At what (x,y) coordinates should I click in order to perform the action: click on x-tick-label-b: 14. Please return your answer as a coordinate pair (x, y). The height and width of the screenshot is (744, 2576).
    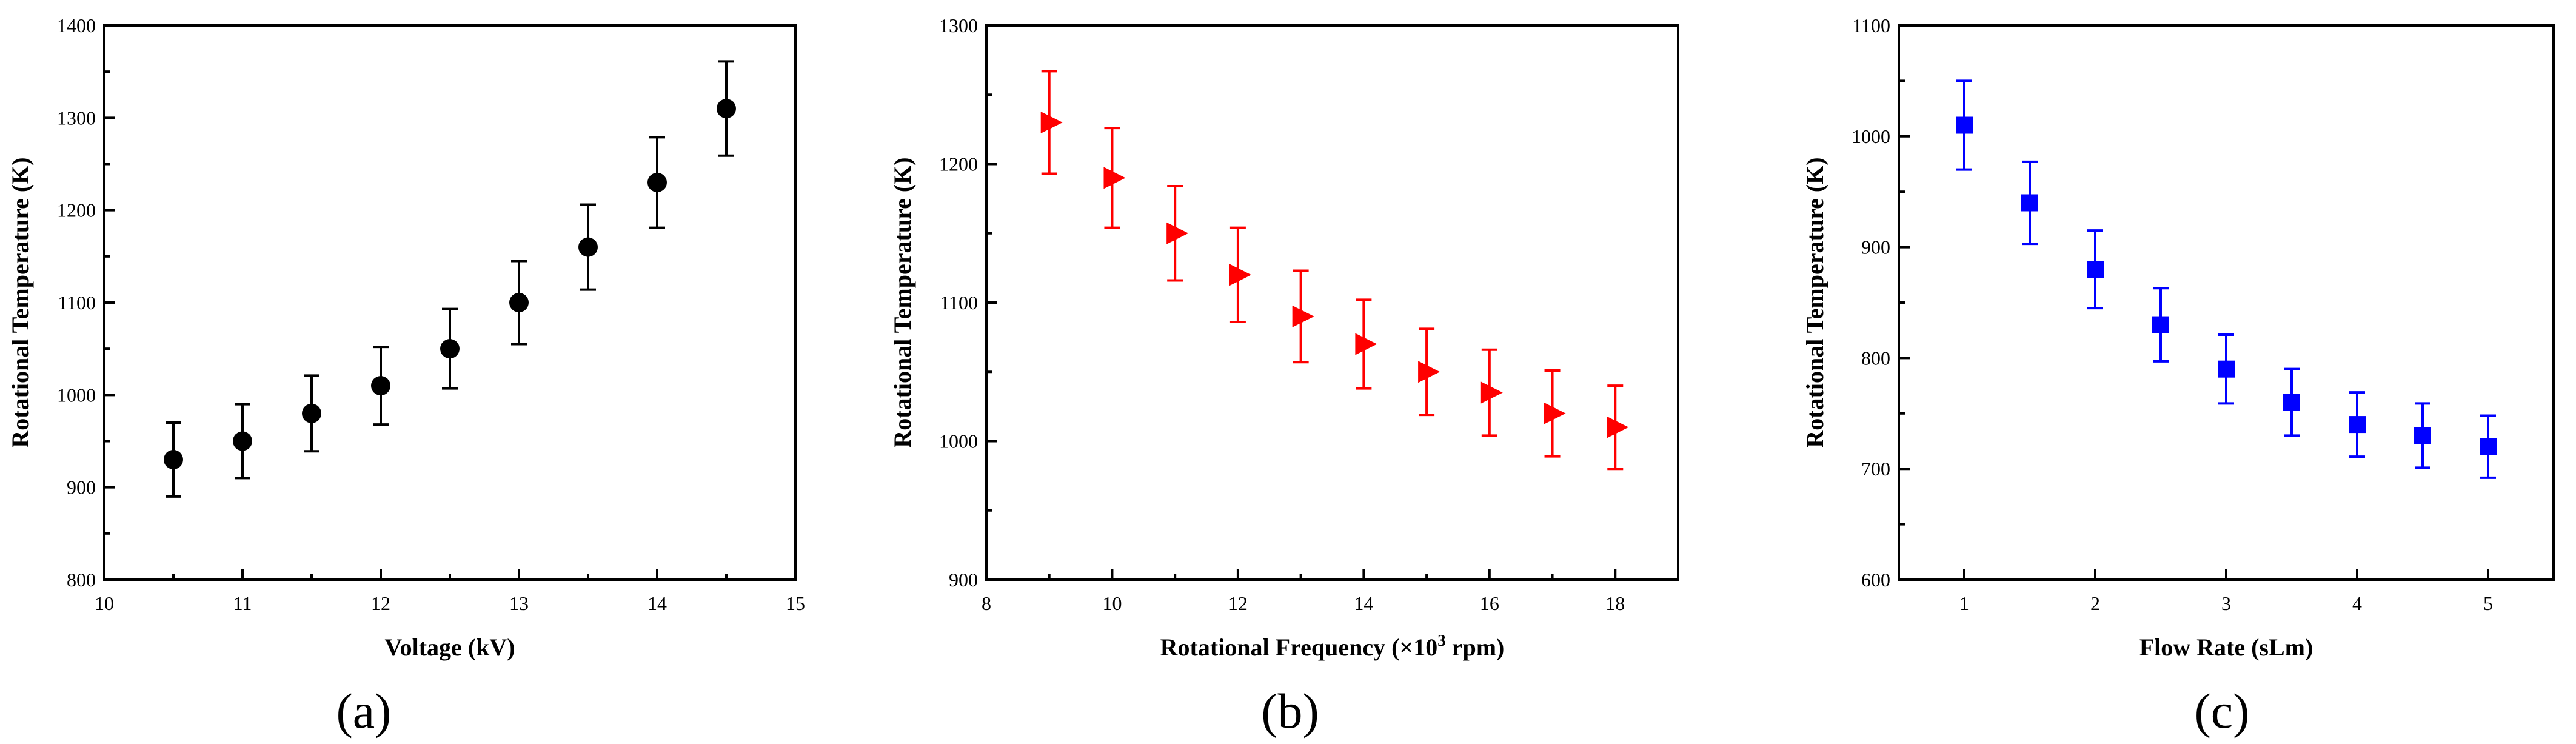
    Looking at the image, I should click on (1363, 603).